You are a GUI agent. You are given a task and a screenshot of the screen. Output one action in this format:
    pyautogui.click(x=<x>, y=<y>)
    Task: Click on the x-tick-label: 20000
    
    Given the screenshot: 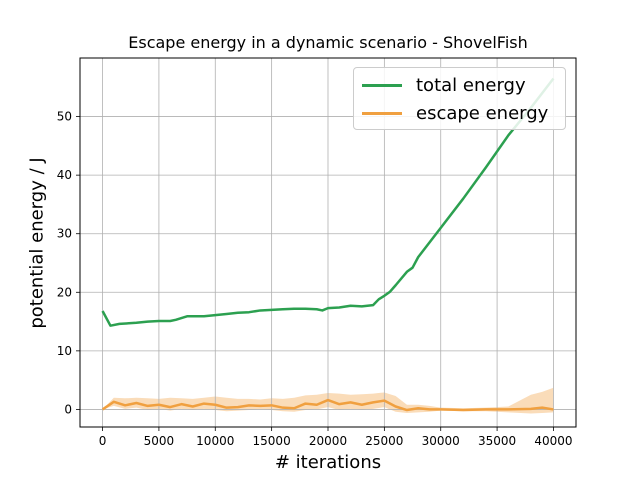 What is the action you would take?
    pyautogui.click(x=328, y=441)
    